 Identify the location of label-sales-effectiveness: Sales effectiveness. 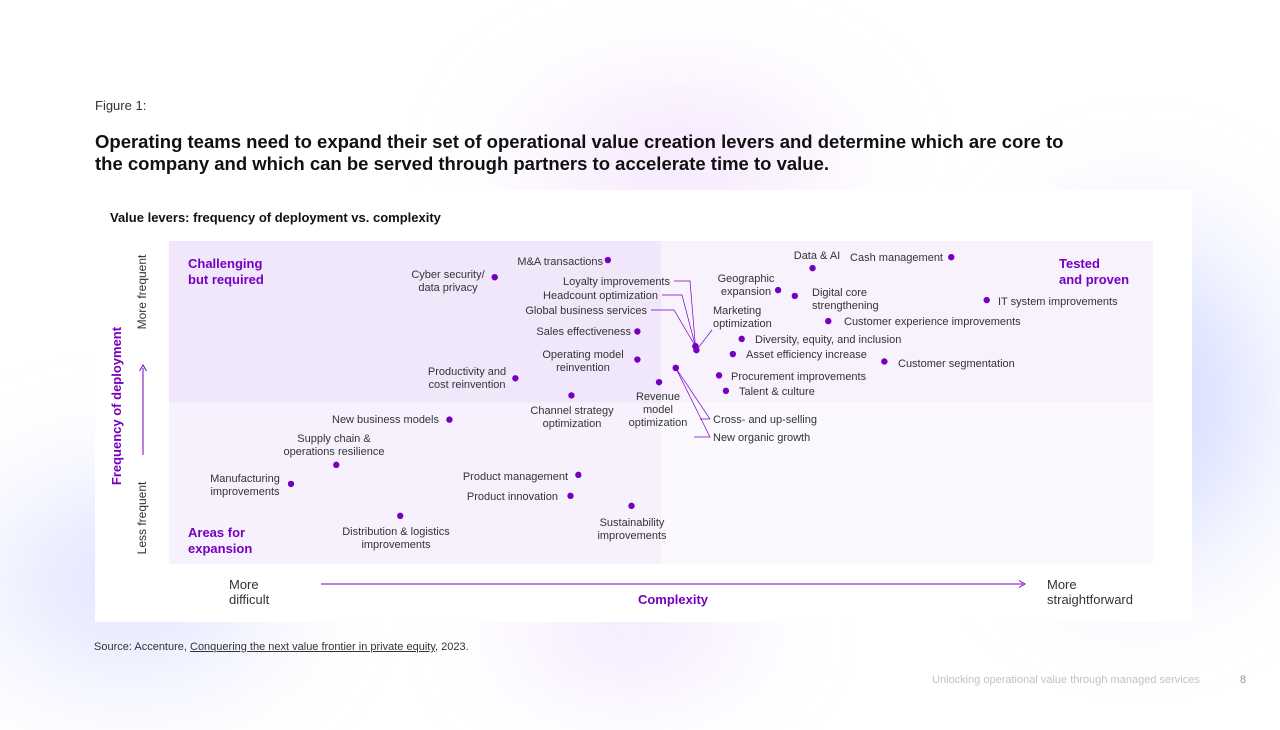
(583, 332).